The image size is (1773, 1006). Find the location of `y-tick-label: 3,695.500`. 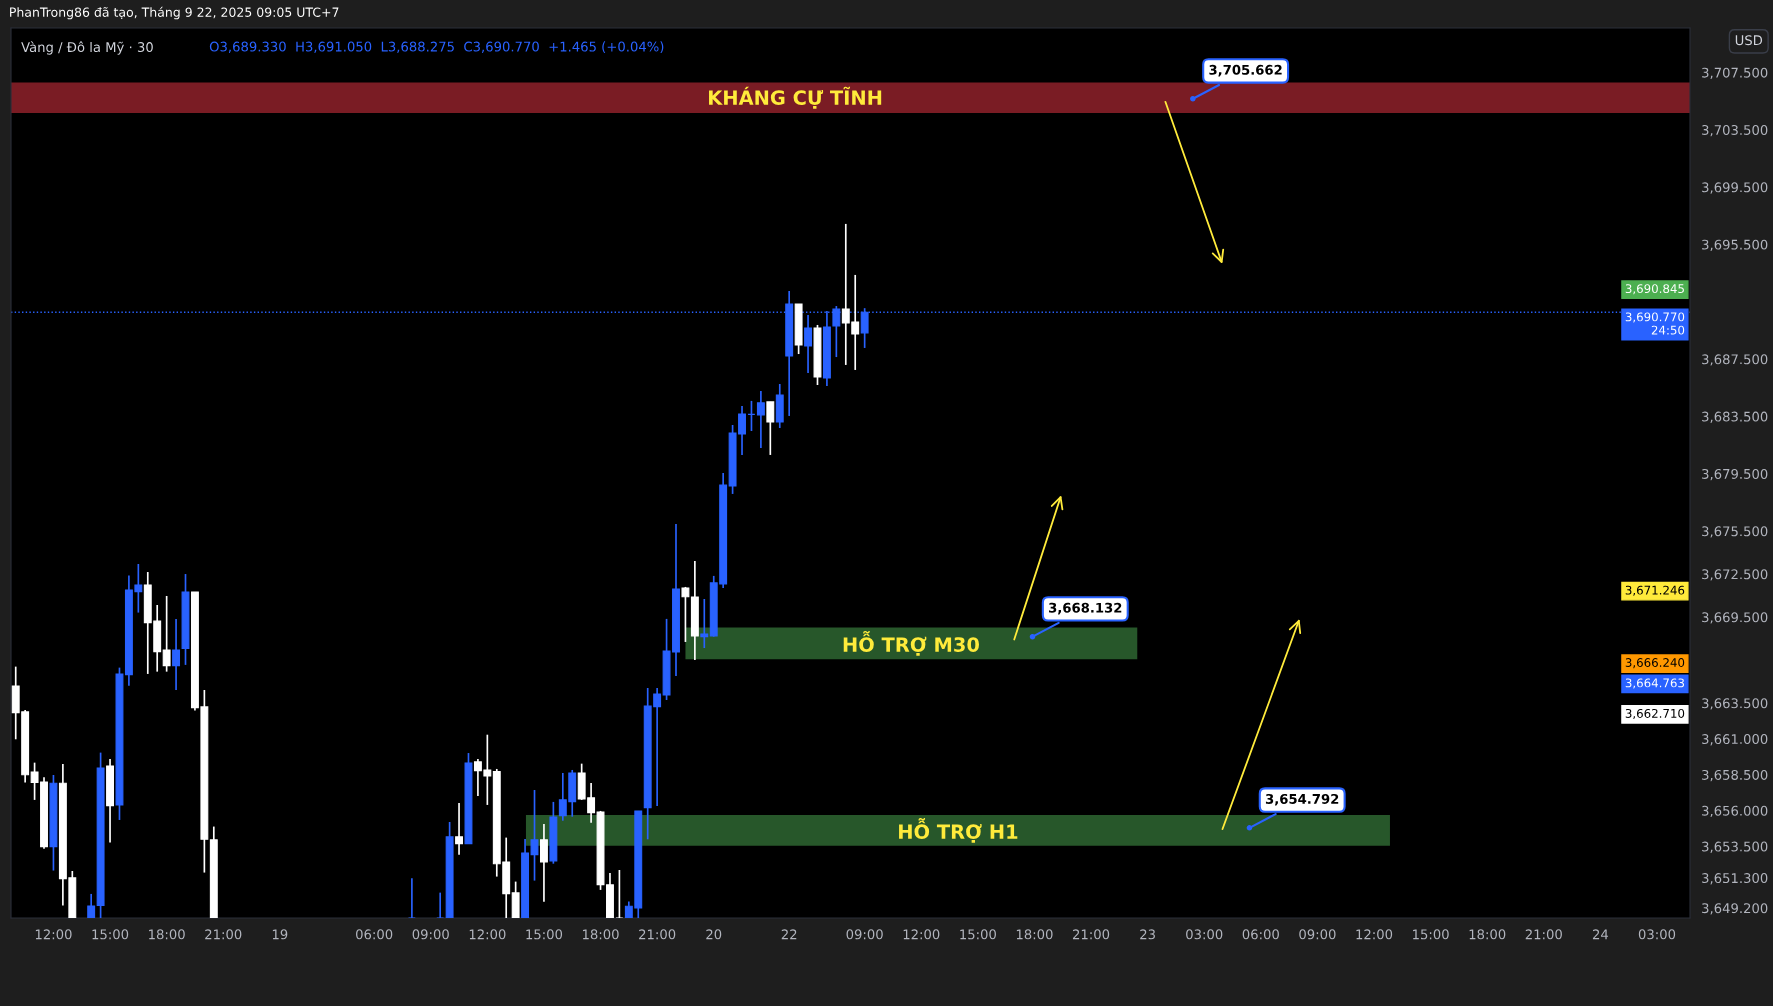

y-tick-label: 3,695.500 is located at coordinates (1735, 245).